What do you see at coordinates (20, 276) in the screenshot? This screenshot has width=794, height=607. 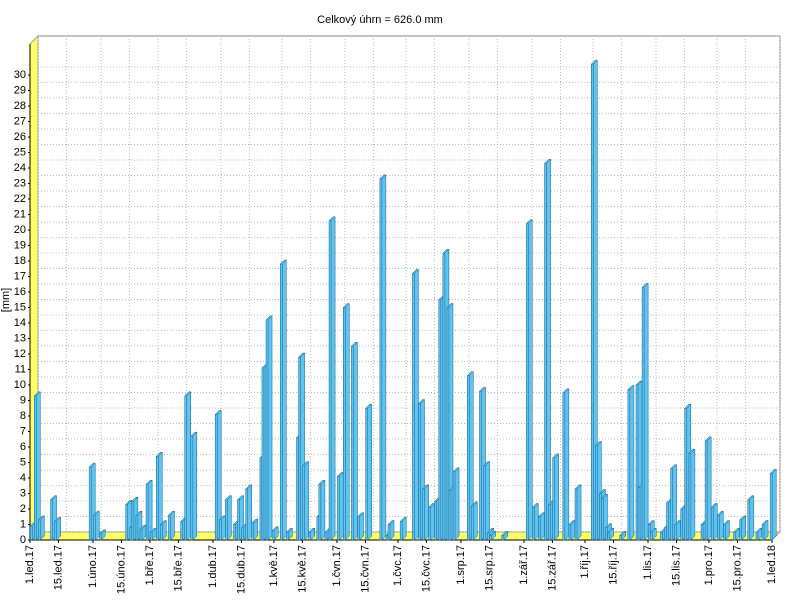 I see `y-tick-label: 17` at bounding box center [20, 276].